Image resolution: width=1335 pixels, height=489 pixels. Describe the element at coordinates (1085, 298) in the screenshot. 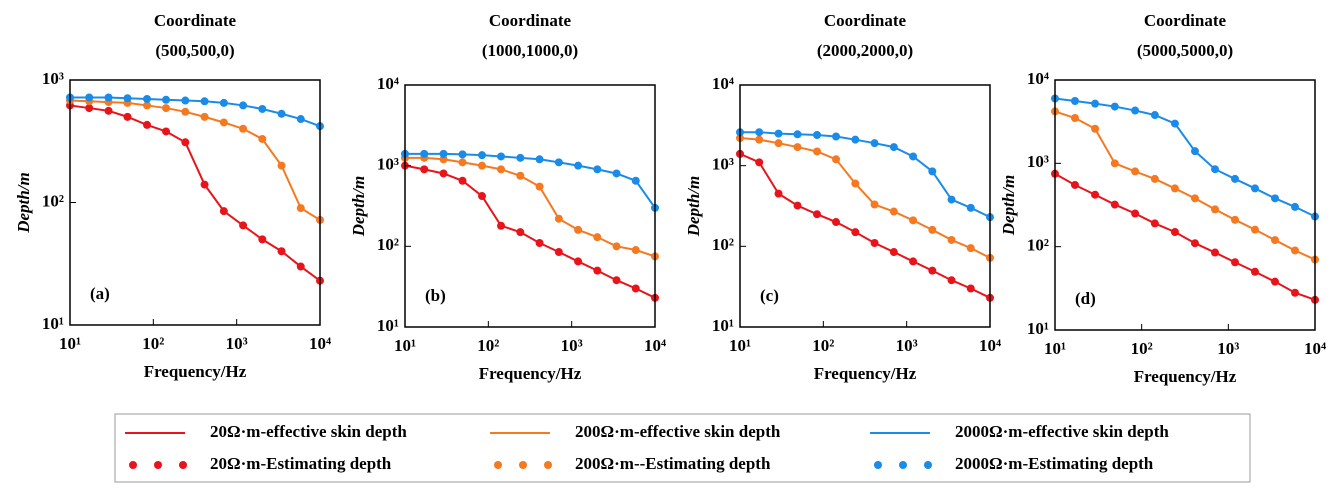

I see `panel-label: (d)` at that location.